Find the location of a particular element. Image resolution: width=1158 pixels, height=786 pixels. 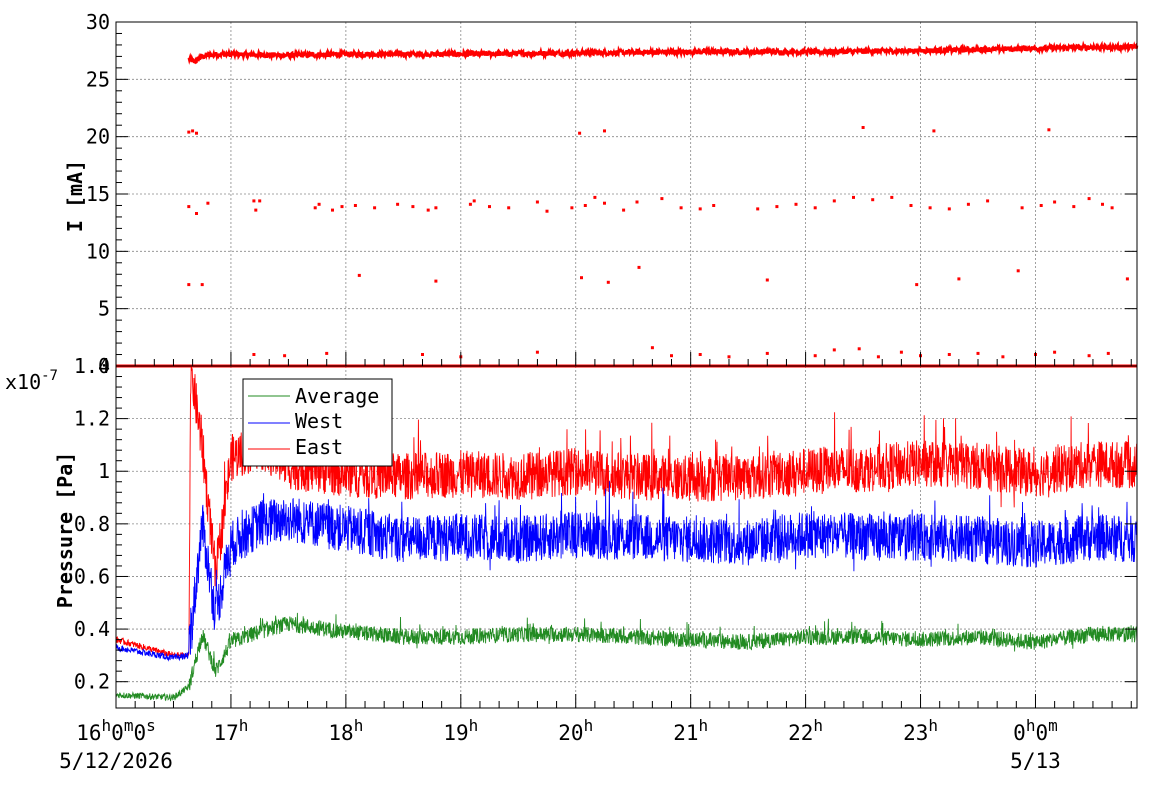

x-tick-label-8-part-2: 0 is located at coordinates (1041, 733).